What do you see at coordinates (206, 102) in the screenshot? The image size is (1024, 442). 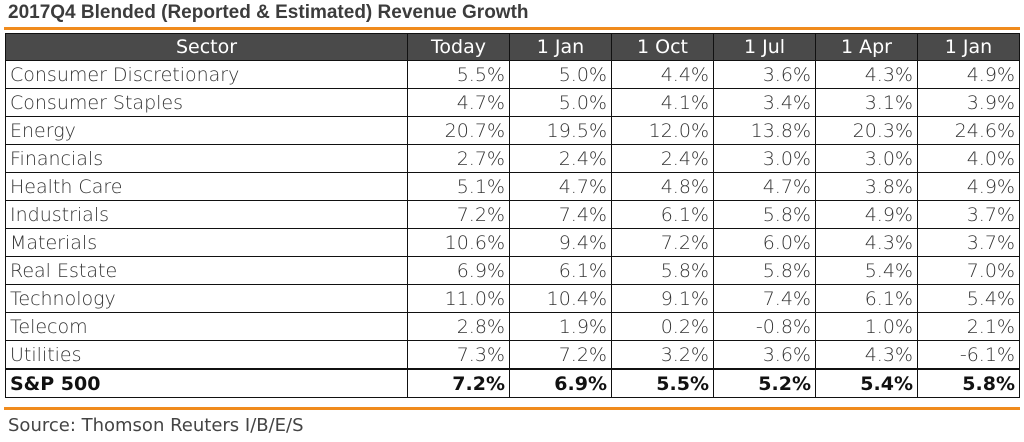 I see `sector-cell: Consumer Staples` at bounding box center [206, 102].